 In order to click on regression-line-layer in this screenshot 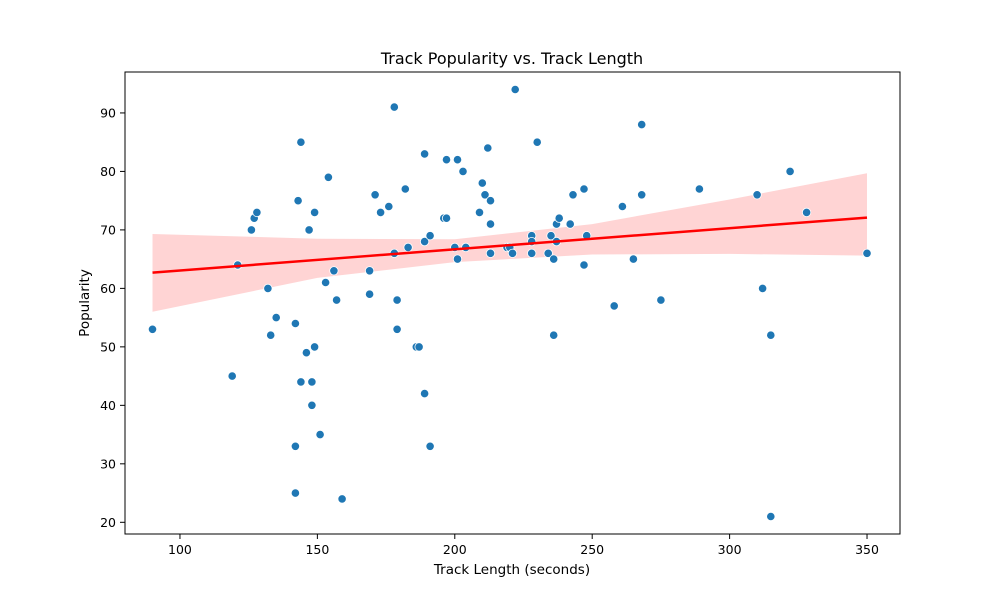, I will do `click(510, 245)`.